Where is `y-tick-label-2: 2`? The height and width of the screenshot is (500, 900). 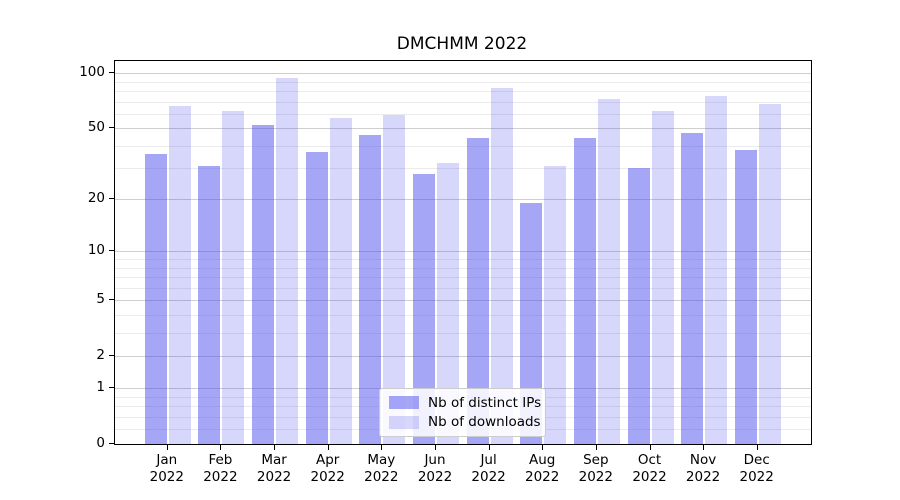
y-tick-label-2: 2 is located at coordinates (100, 354).